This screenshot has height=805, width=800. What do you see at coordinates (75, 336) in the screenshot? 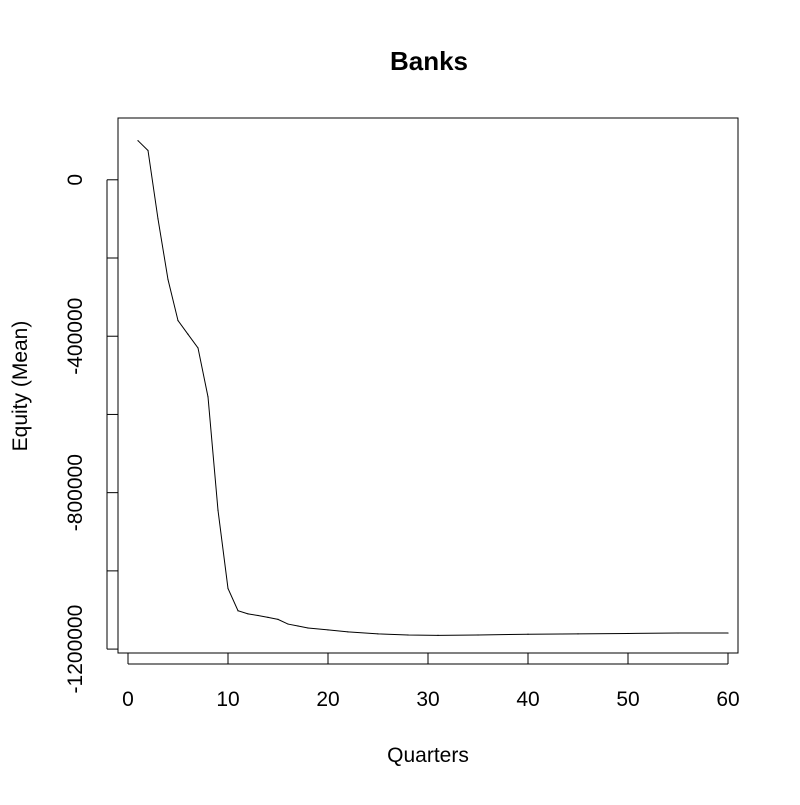
I see `y-tick-label: -400000` at bounding box center [75, 336].